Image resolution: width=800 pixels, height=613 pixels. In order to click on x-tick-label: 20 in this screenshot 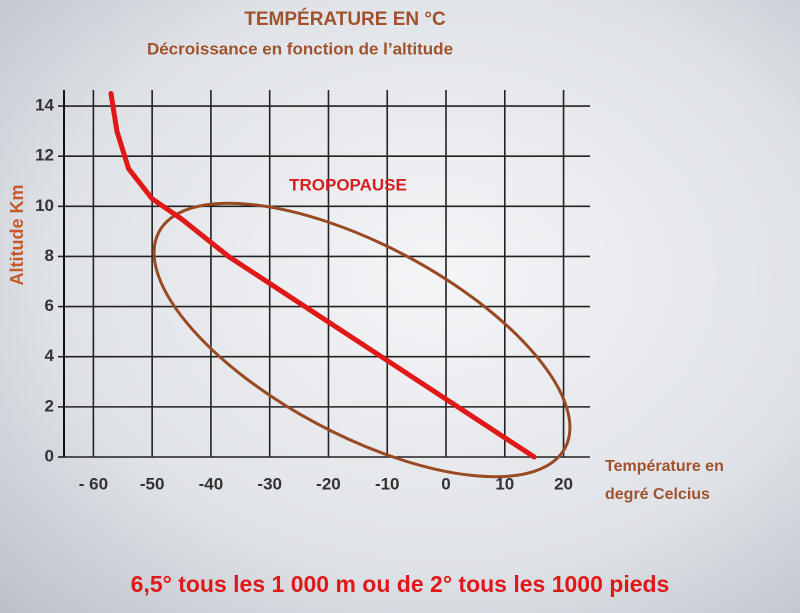, I will do `click(563, 483)`.